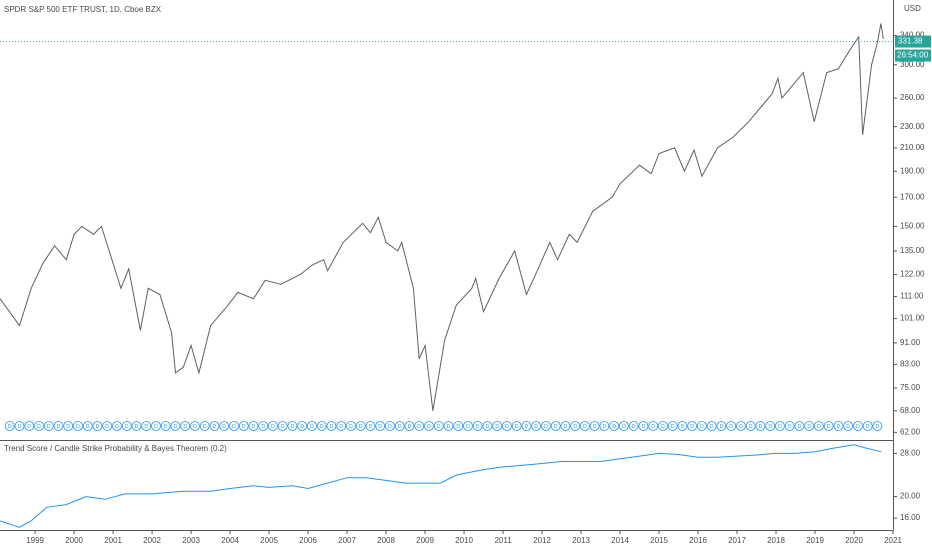 The height and width of the screenshot is (550, 932). What do you see at coordinates (913, 55) in the screenshot?
I see `countdown-box` at bounding box center [913, 55].